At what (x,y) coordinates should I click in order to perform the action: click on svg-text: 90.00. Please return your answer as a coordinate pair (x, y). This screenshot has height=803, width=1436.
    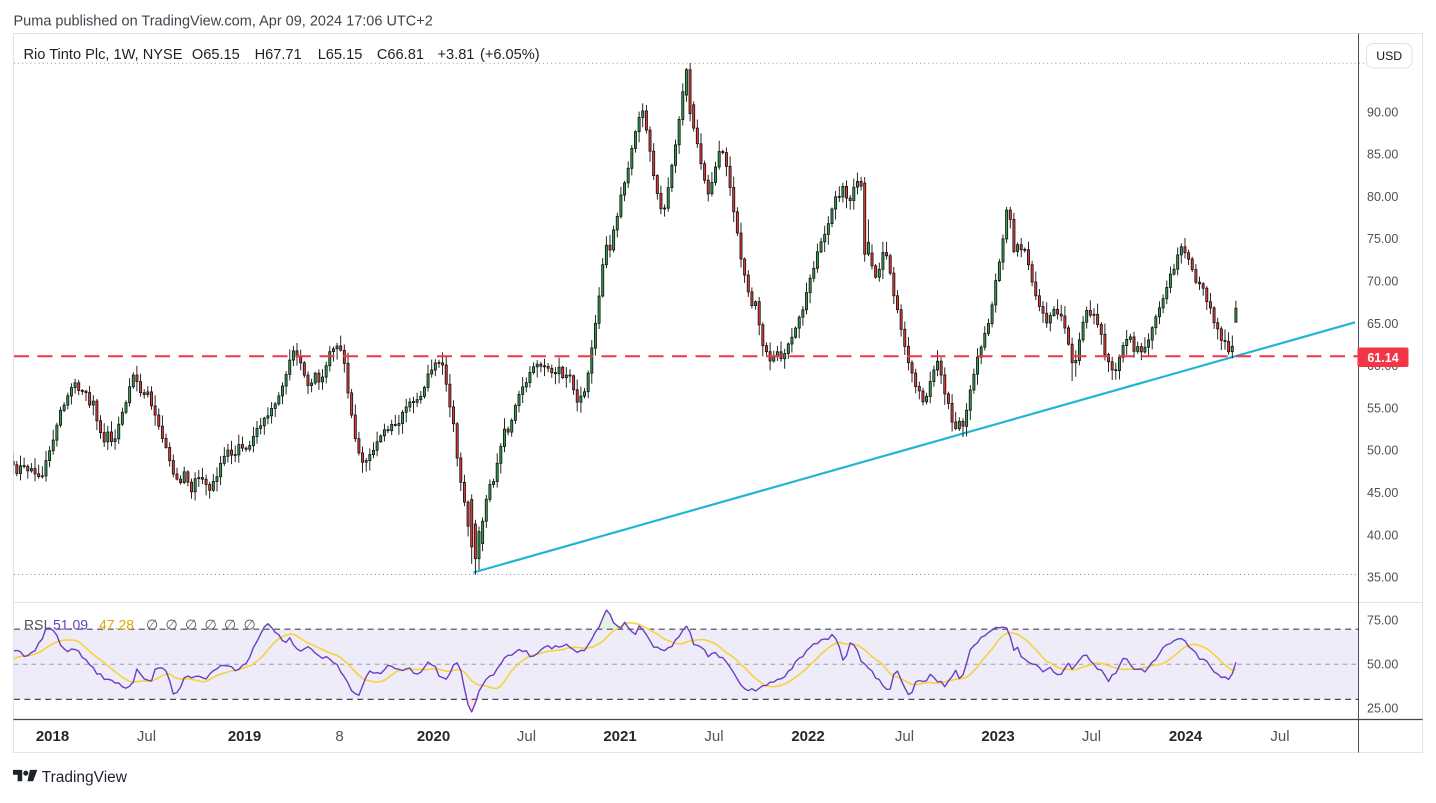
    Looking at the image, I should click on (1382, 112).